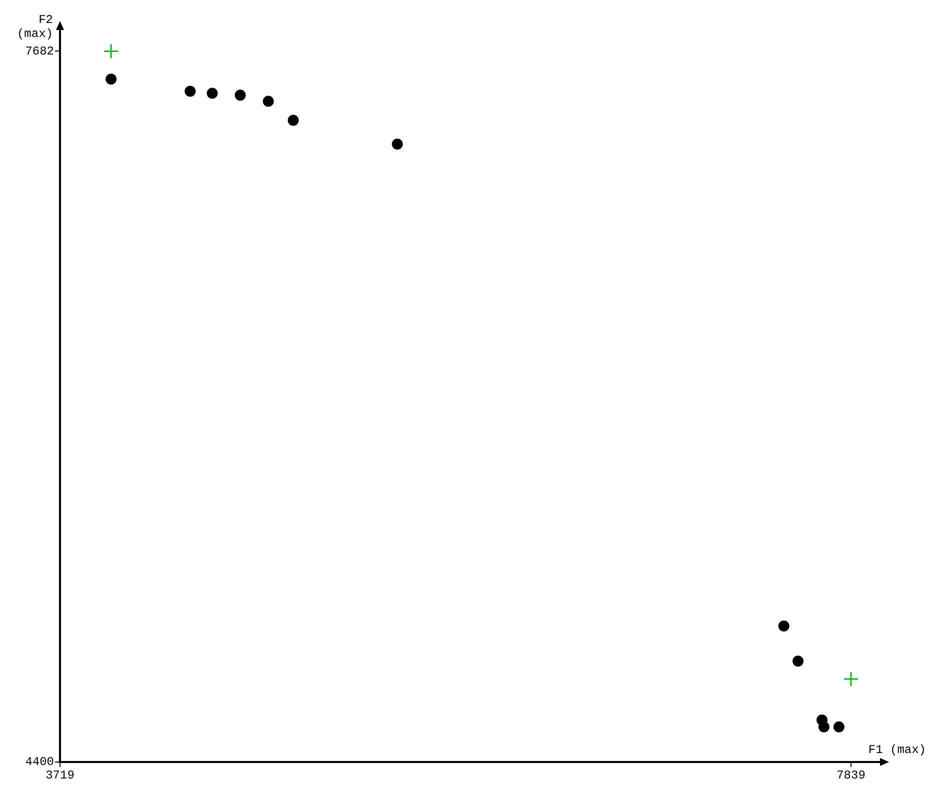 This screenshot has height=789, width=928. Describe the element at coordinates (897, 750) in the screenshot. I see `x-axis-title: F1 (max)` at that location.